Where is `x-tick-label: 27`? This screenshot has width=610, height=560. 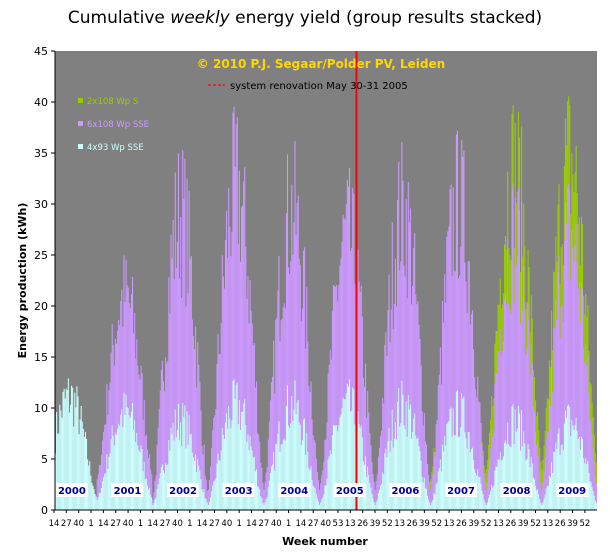
x-tick-label: 27 is located at coordinates (115, 524).